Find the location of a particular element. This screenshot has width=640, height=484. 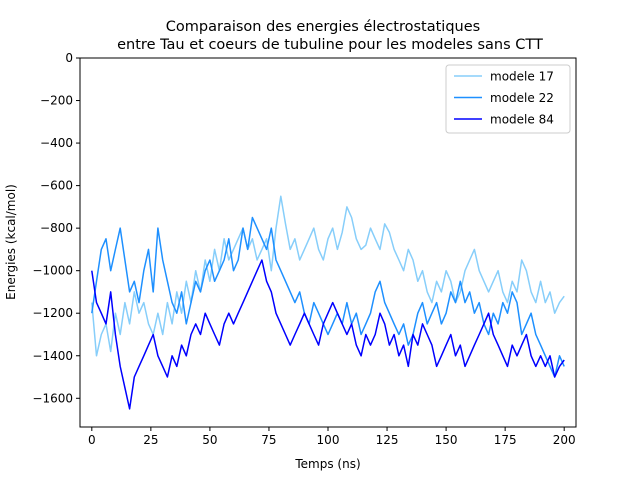

x-tick-label: 200 is located at coordinates (564, 440).